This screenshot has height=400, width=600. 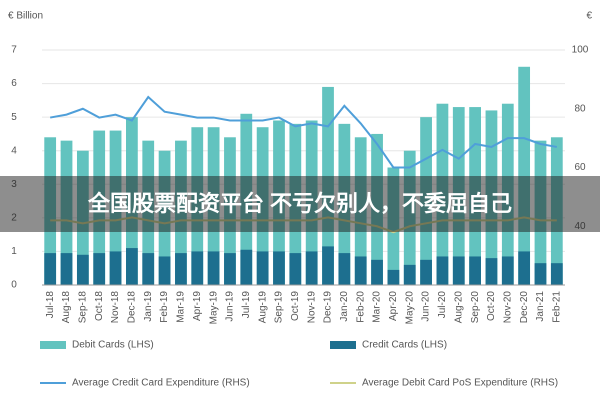 I want to click on x-tick-label: Mar-20, so click(x=377, y=307).